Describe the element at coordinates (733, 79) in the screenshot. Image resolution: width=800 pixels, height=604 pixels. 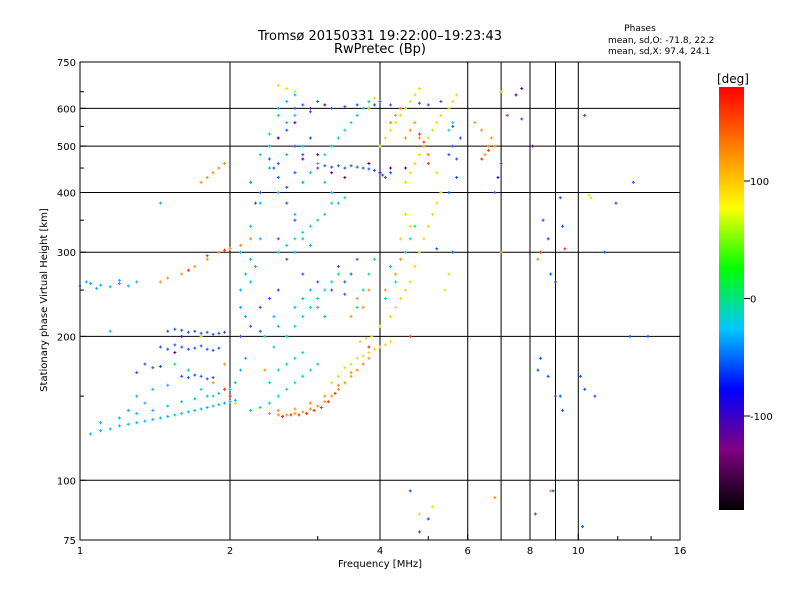
I see `colorbar-label: [deg]` at that location.